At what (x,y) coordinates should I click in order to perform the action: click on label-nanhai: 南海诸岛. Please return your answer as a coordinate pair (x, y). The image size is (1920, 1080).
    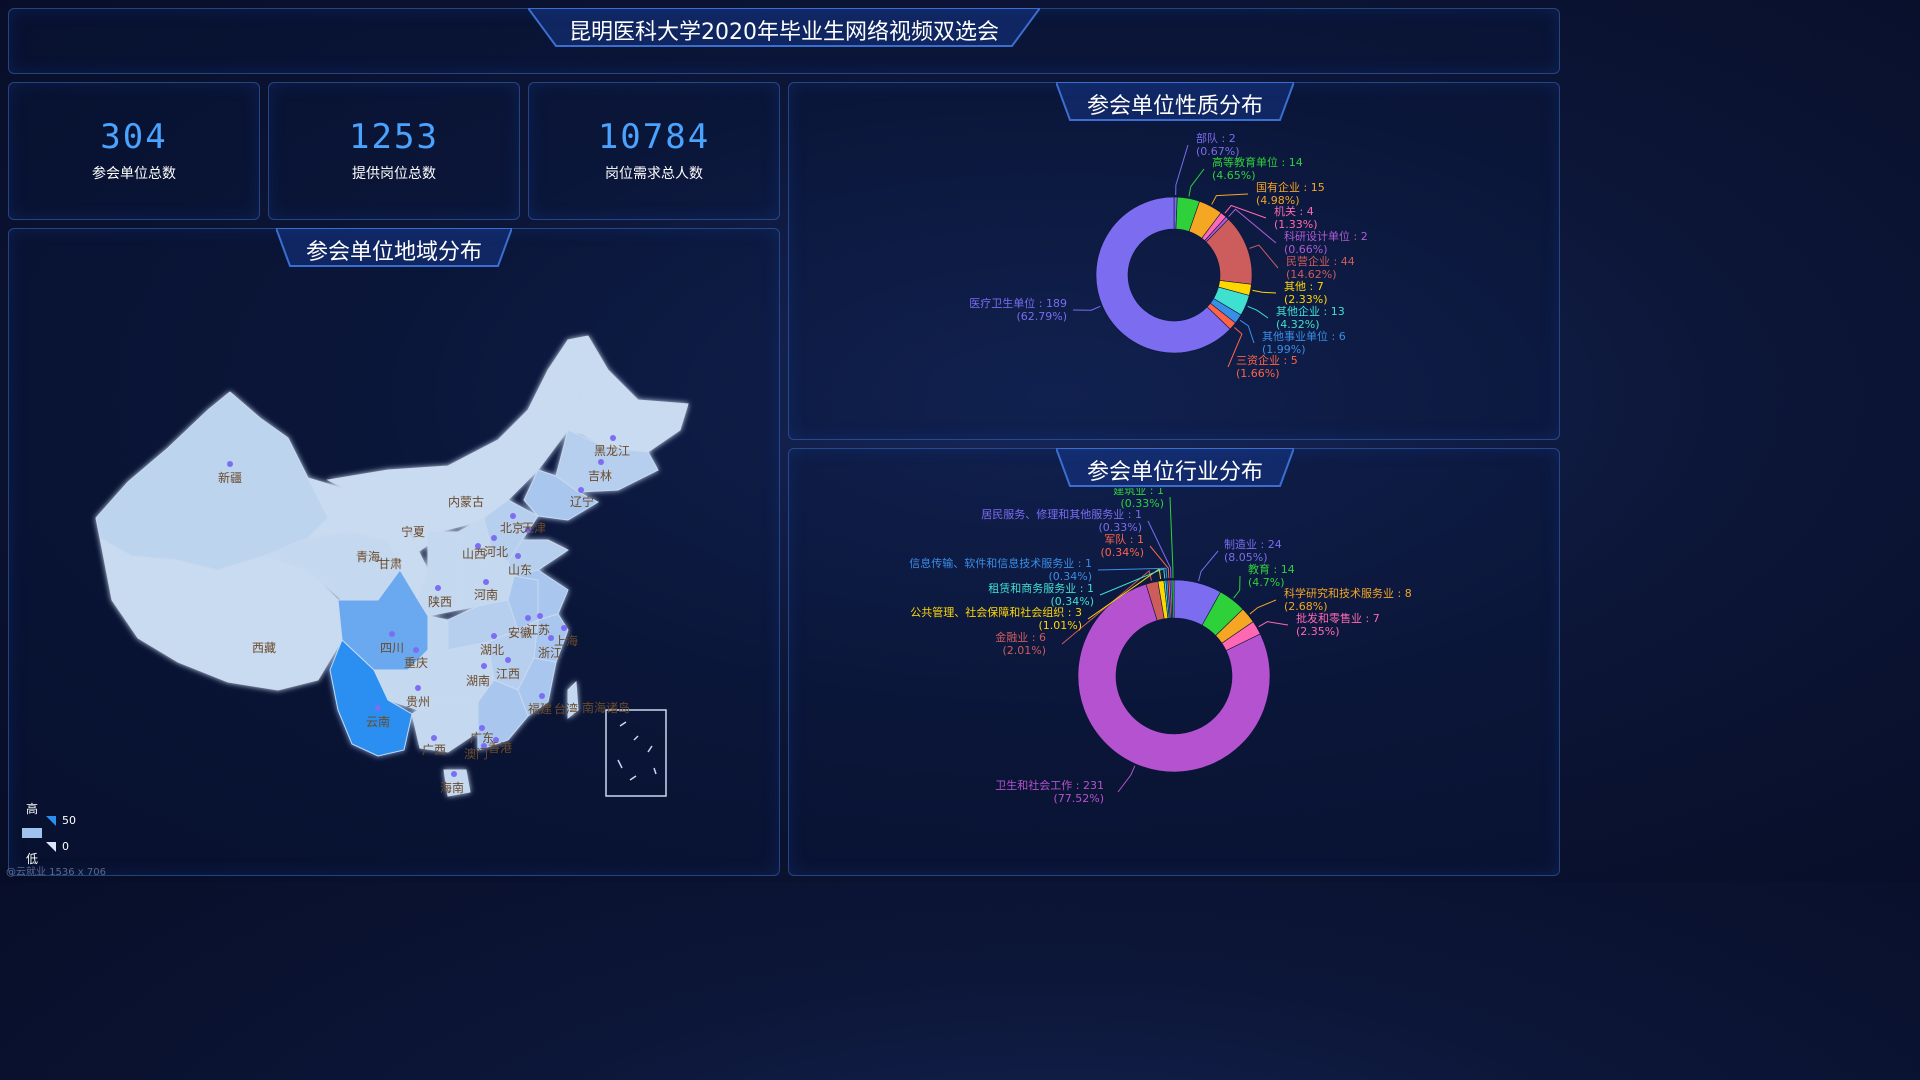
    Looking at the image, I should click on (606, 707).